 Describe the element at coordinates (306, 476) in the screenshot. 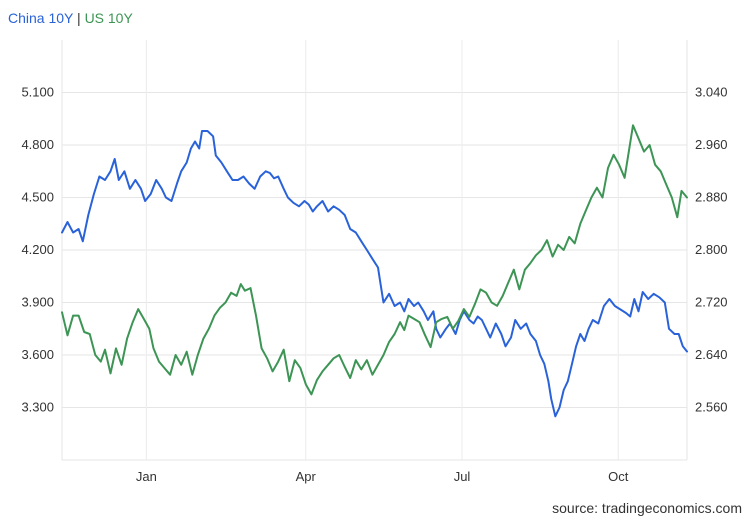

I see `x-tick-label: Apr` at that location.